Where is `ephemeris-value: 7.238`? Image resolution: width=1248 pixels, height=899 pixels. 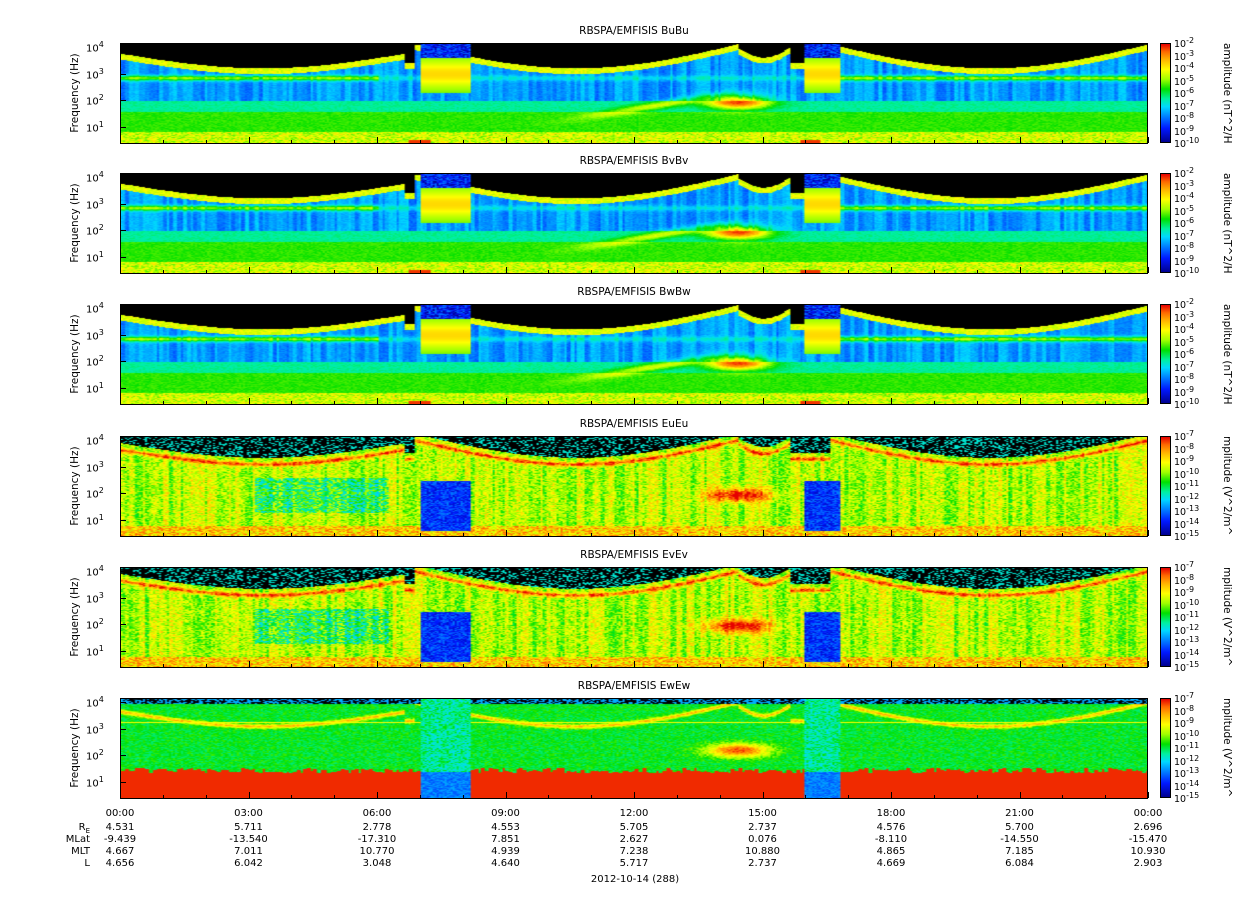 ephemeris-value: 7.238 is located at coordinates (634, 851).